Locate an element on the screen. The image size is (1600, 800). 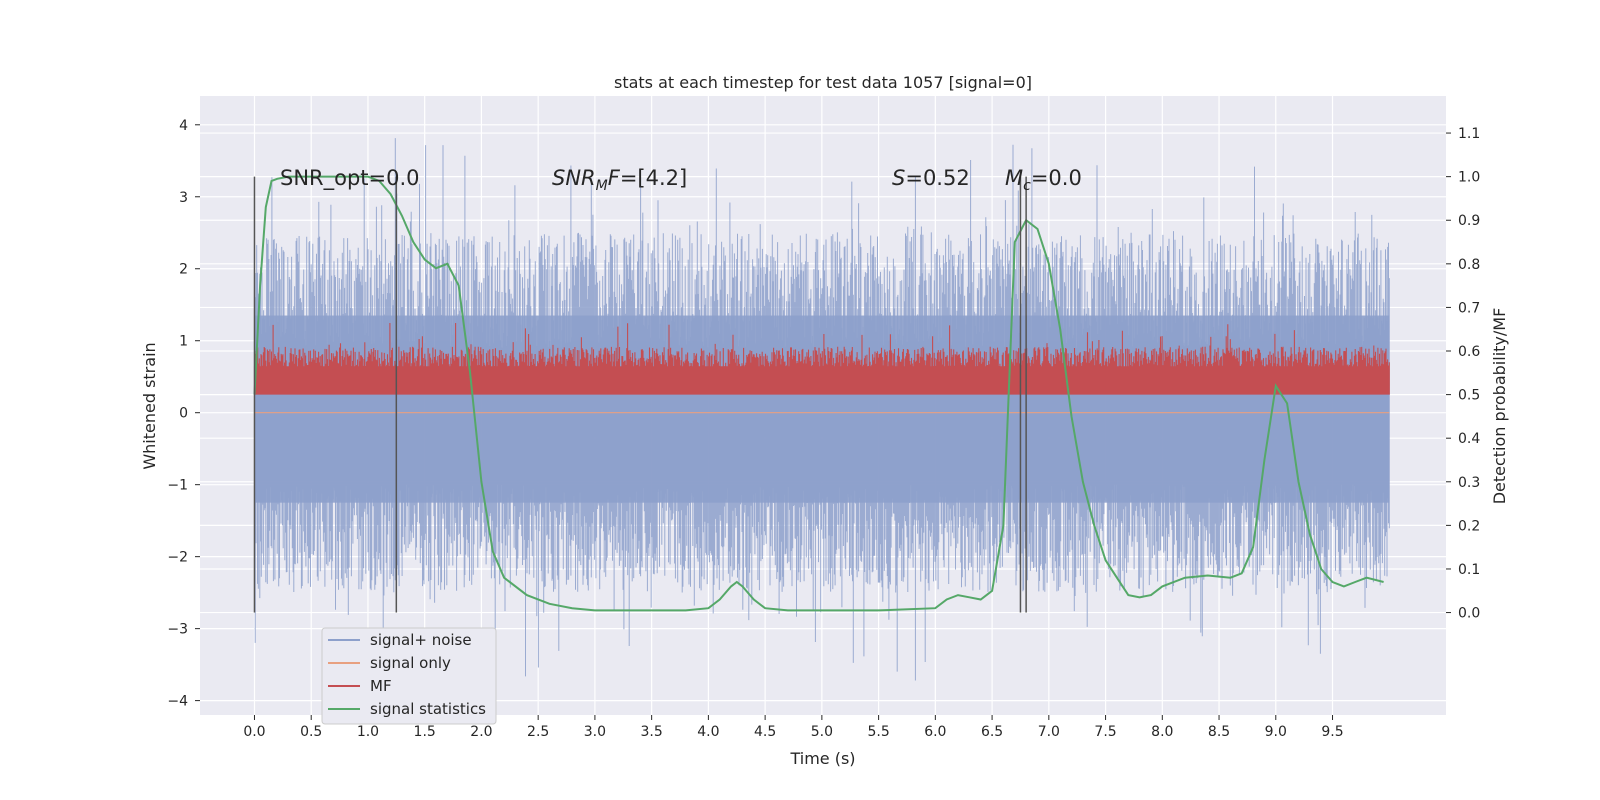
x-tick-label: 4.0 is located at coordinates (708, 732).